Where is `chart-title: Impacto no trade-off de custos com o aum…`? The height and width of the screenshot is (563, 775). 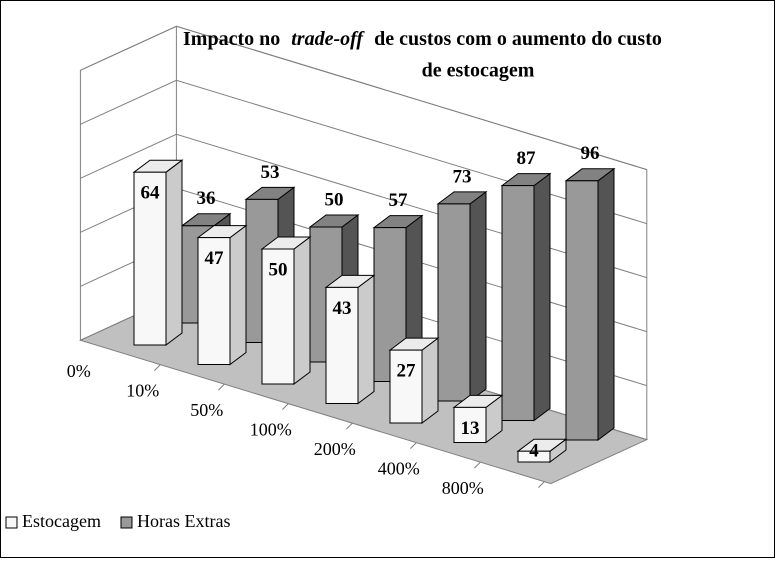
chart-title: Impacto no trade-off de custos com o aum… is located at coordinates (422, 39).